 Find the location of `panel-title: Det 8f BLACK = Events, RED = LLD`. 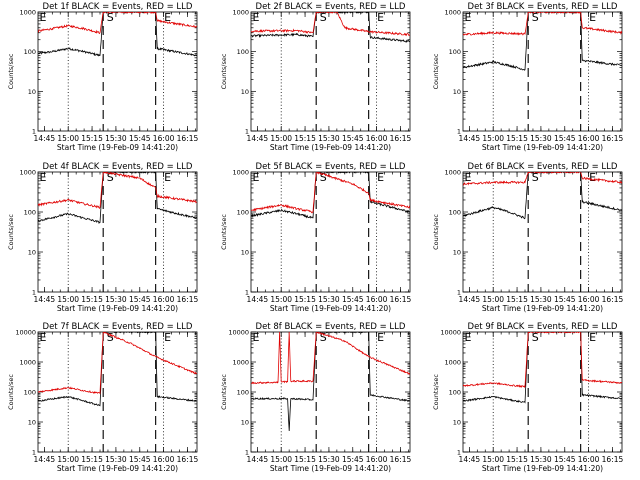

panel-title: Det 8f BLACK = Events, RED = LLD is located at coordinates (331, 327).